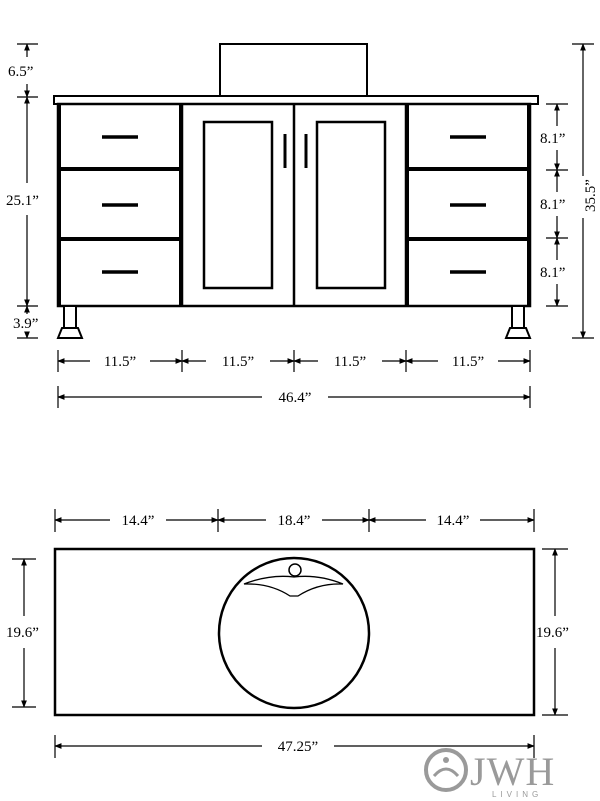  What do you see at coordinates (293, 70) in the screenshot?
I see `vessel-sink` at bounding box center [293, 70].